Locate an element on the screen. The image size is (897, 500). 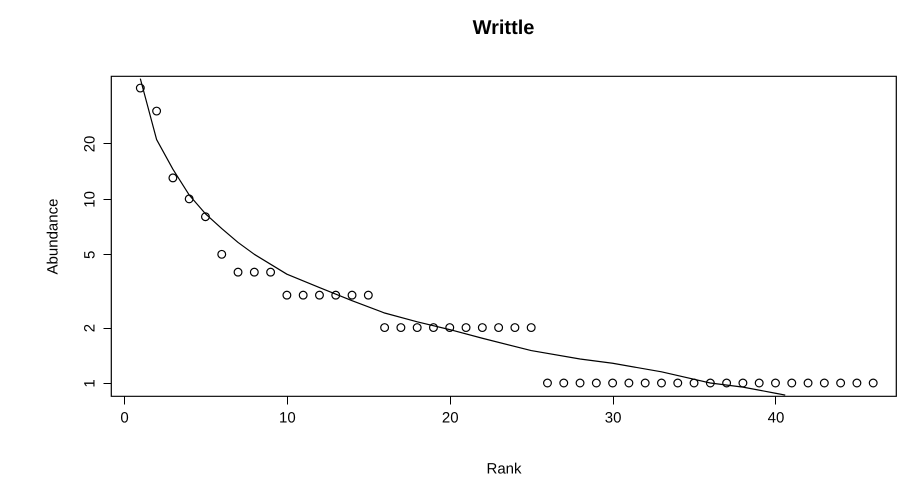
x-tick-label: 30 is located at coordinates (613, 418).